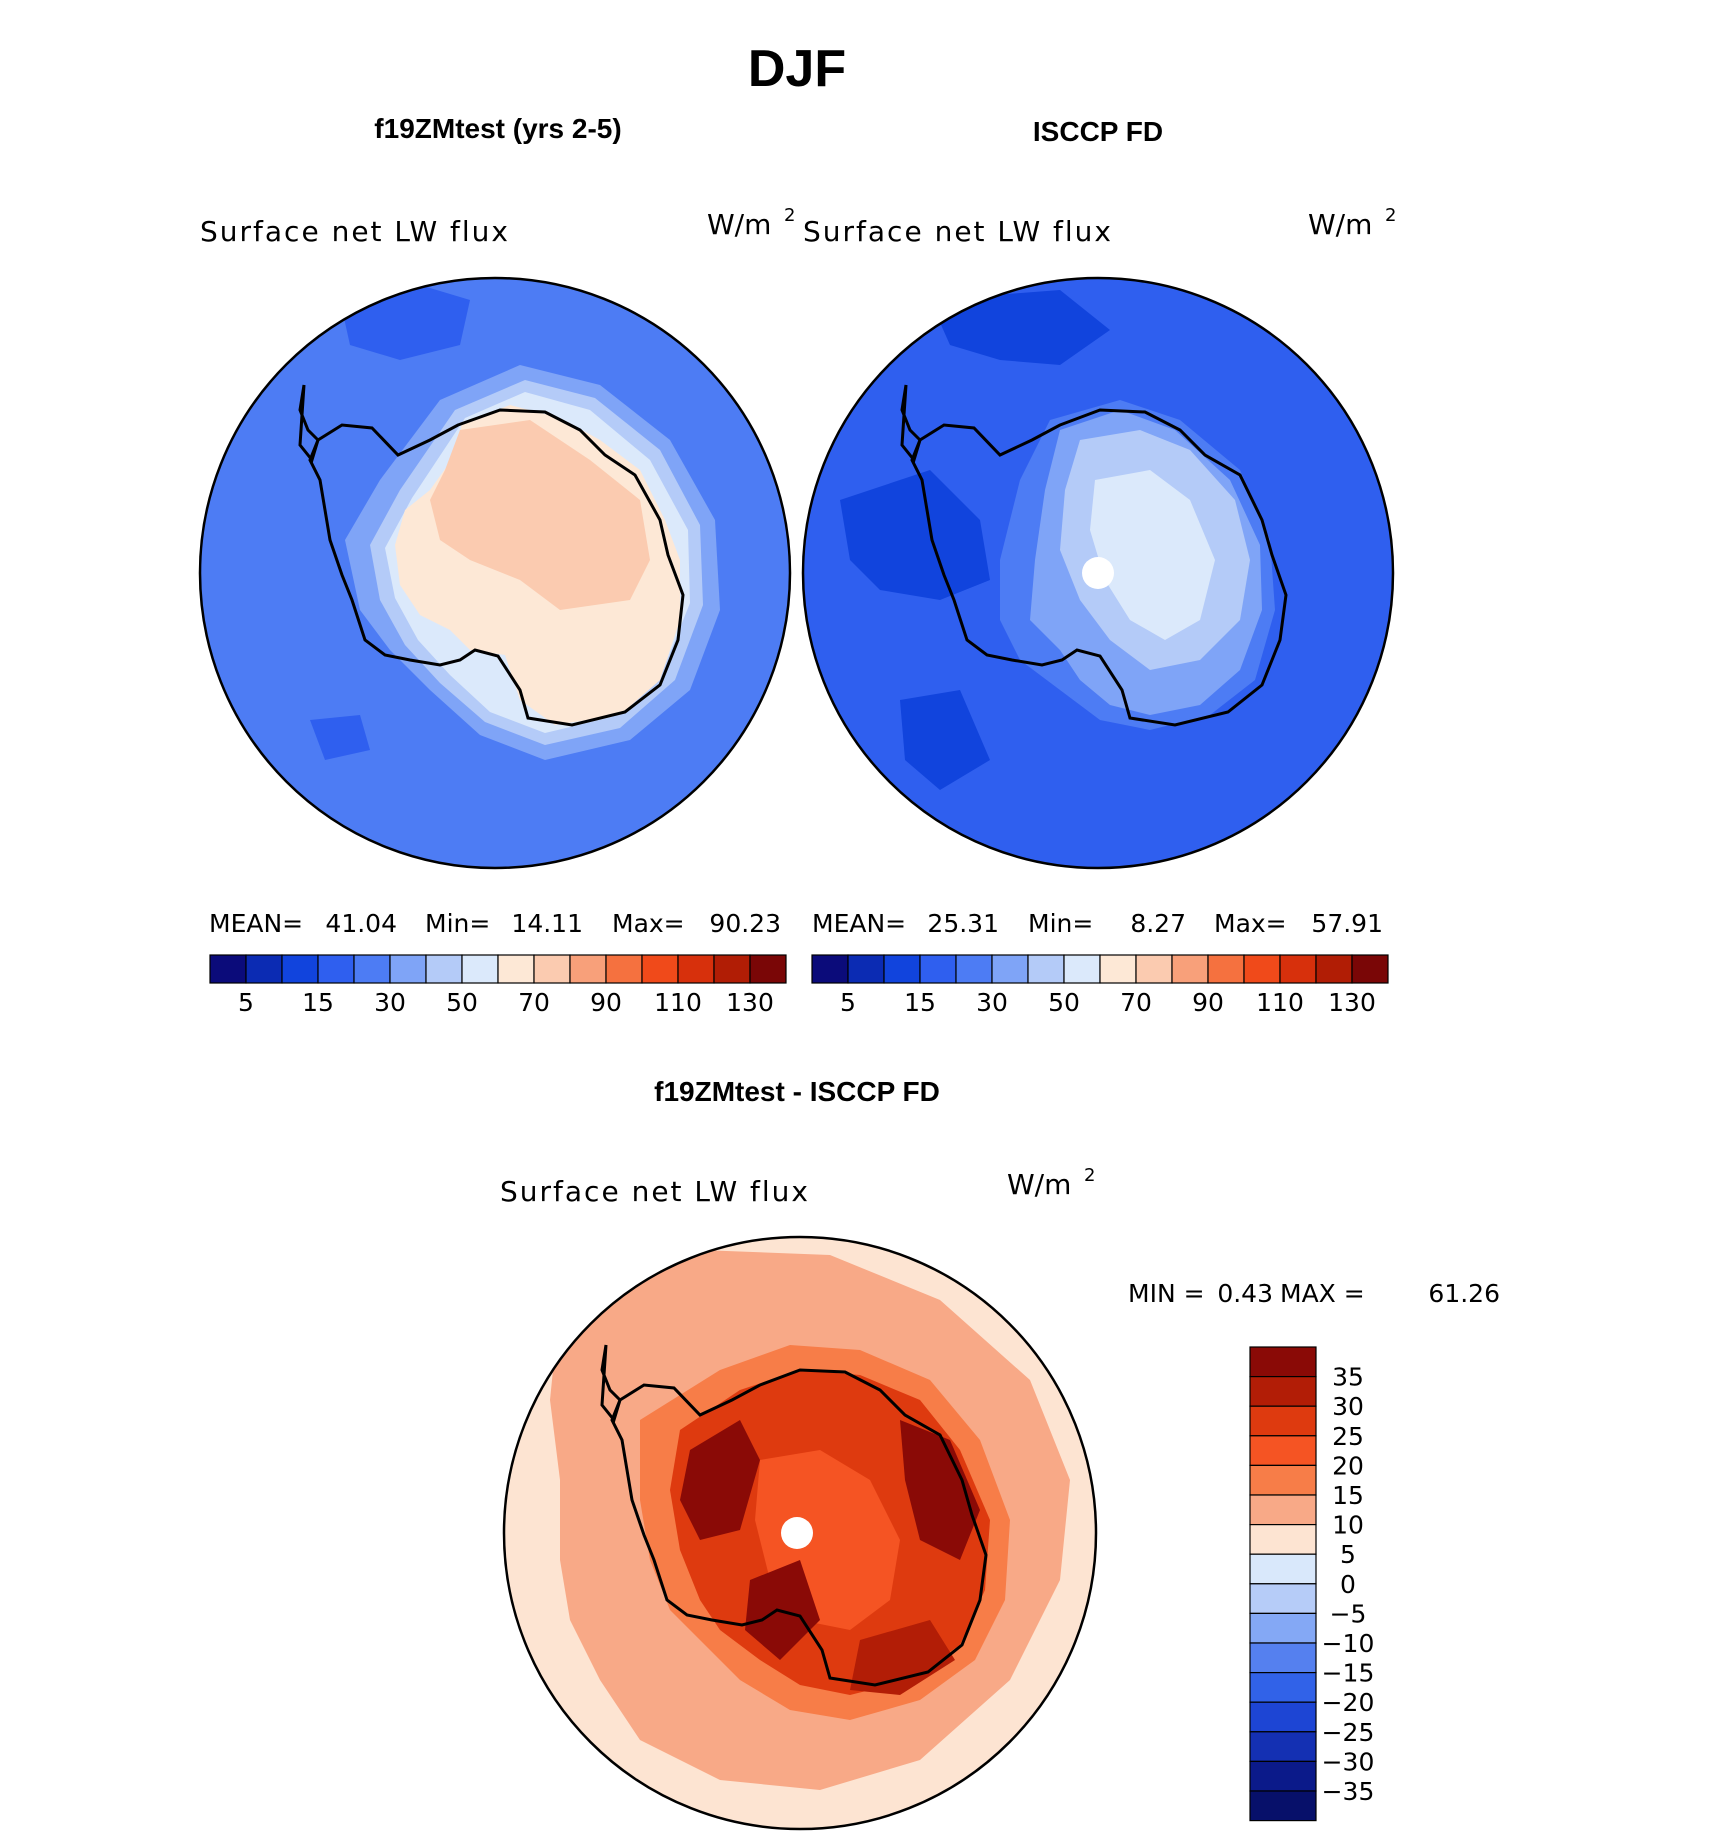 The width and height of the screenshot is (1710, 1840). What do you see at coordinates (1158, 923) in the screenshot?
I see `min-value: 8.27` at bounding box center [1158, 923].